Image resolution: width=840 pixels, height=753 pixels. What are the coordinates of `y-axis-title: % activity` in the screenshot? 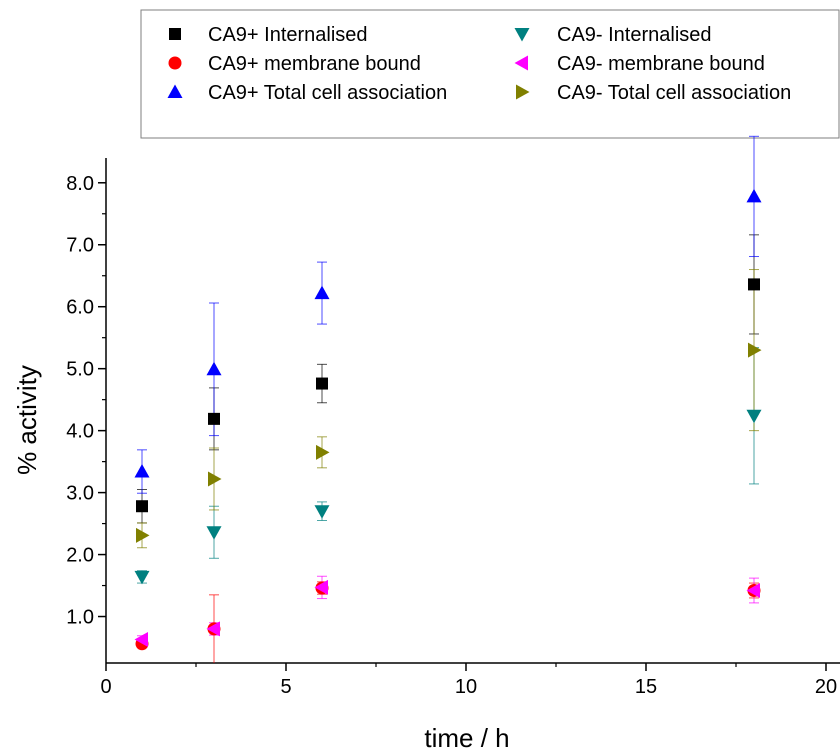 It's located at (27, 420).